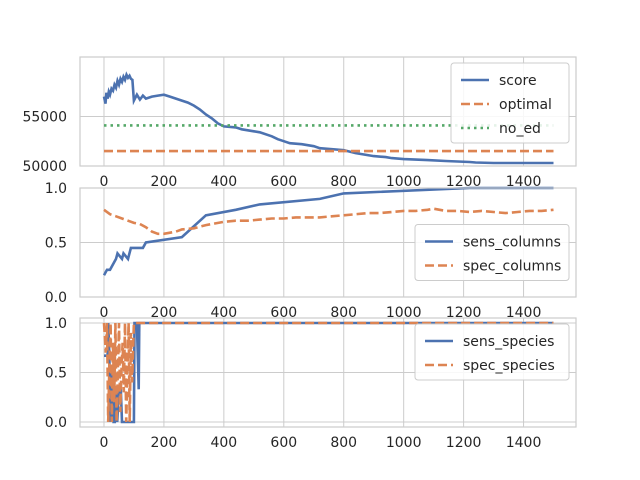 The height and width of the screenshot is (480, 640). What do you see at coordinates (512, 267) in the screenshot?
I see `legend-label-spec_columns: spec_columns` at bounding box center [512, 267].